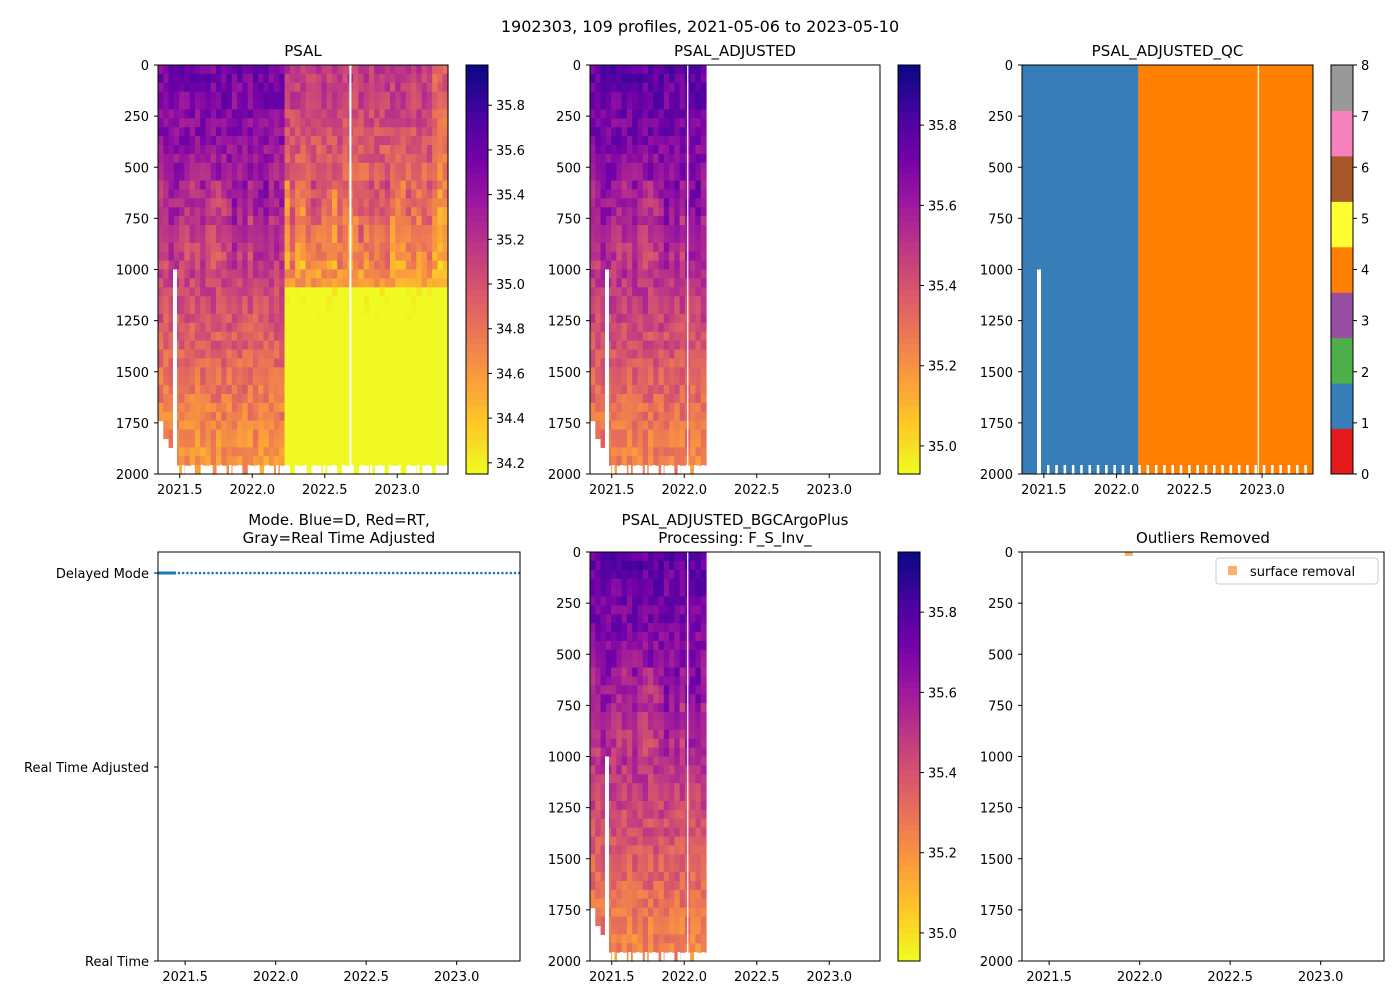 Image resolution: width=1400 pixels, height=1000 pixels. Describe the element at coordinates (564, 475) in the screenshot. I see `y-tick-label: 2000` at that location.